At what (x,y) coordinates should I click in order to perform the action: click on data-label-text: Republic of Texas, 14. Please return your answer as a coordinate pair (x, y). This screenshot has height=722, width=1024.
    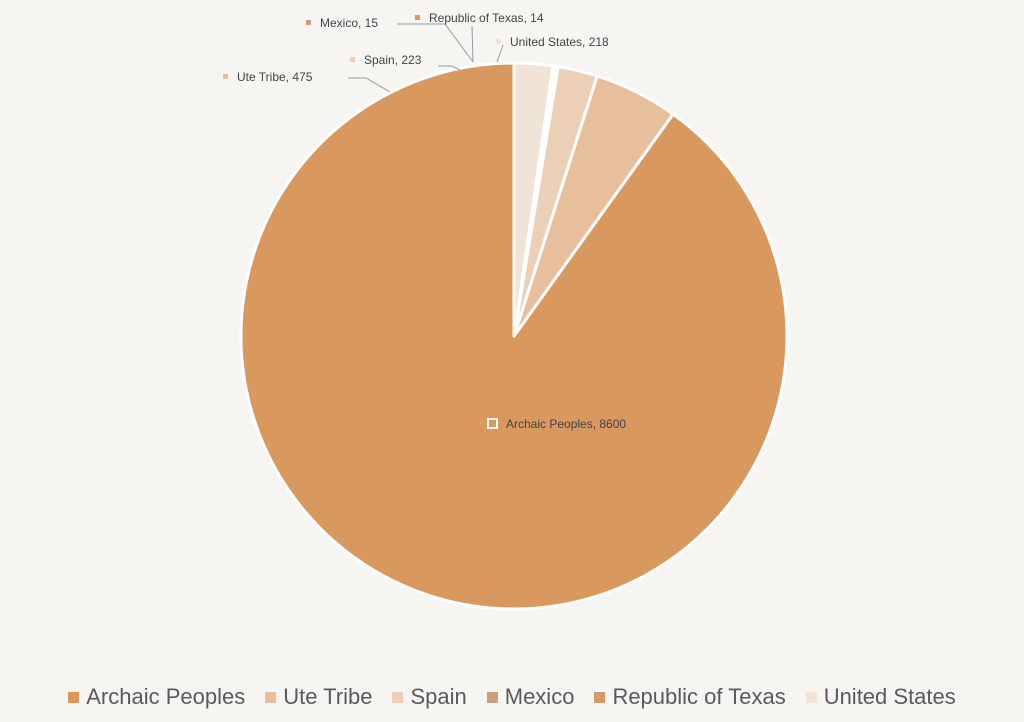
    Looking at the image, I should click on (486, 18).